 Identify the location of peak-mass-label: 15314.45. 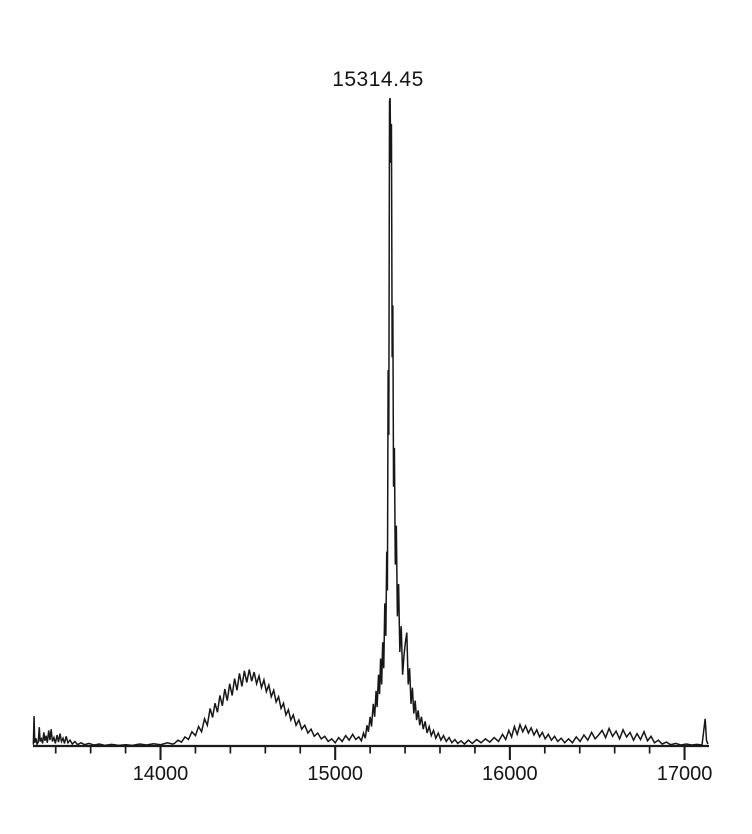
(378, 79).